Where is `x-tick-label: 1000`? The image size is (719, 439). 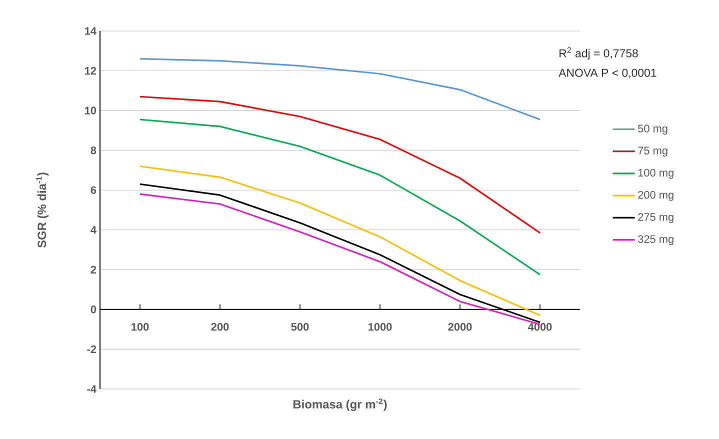 x-tick-label: 1000 is located at coordinates (380, 326).